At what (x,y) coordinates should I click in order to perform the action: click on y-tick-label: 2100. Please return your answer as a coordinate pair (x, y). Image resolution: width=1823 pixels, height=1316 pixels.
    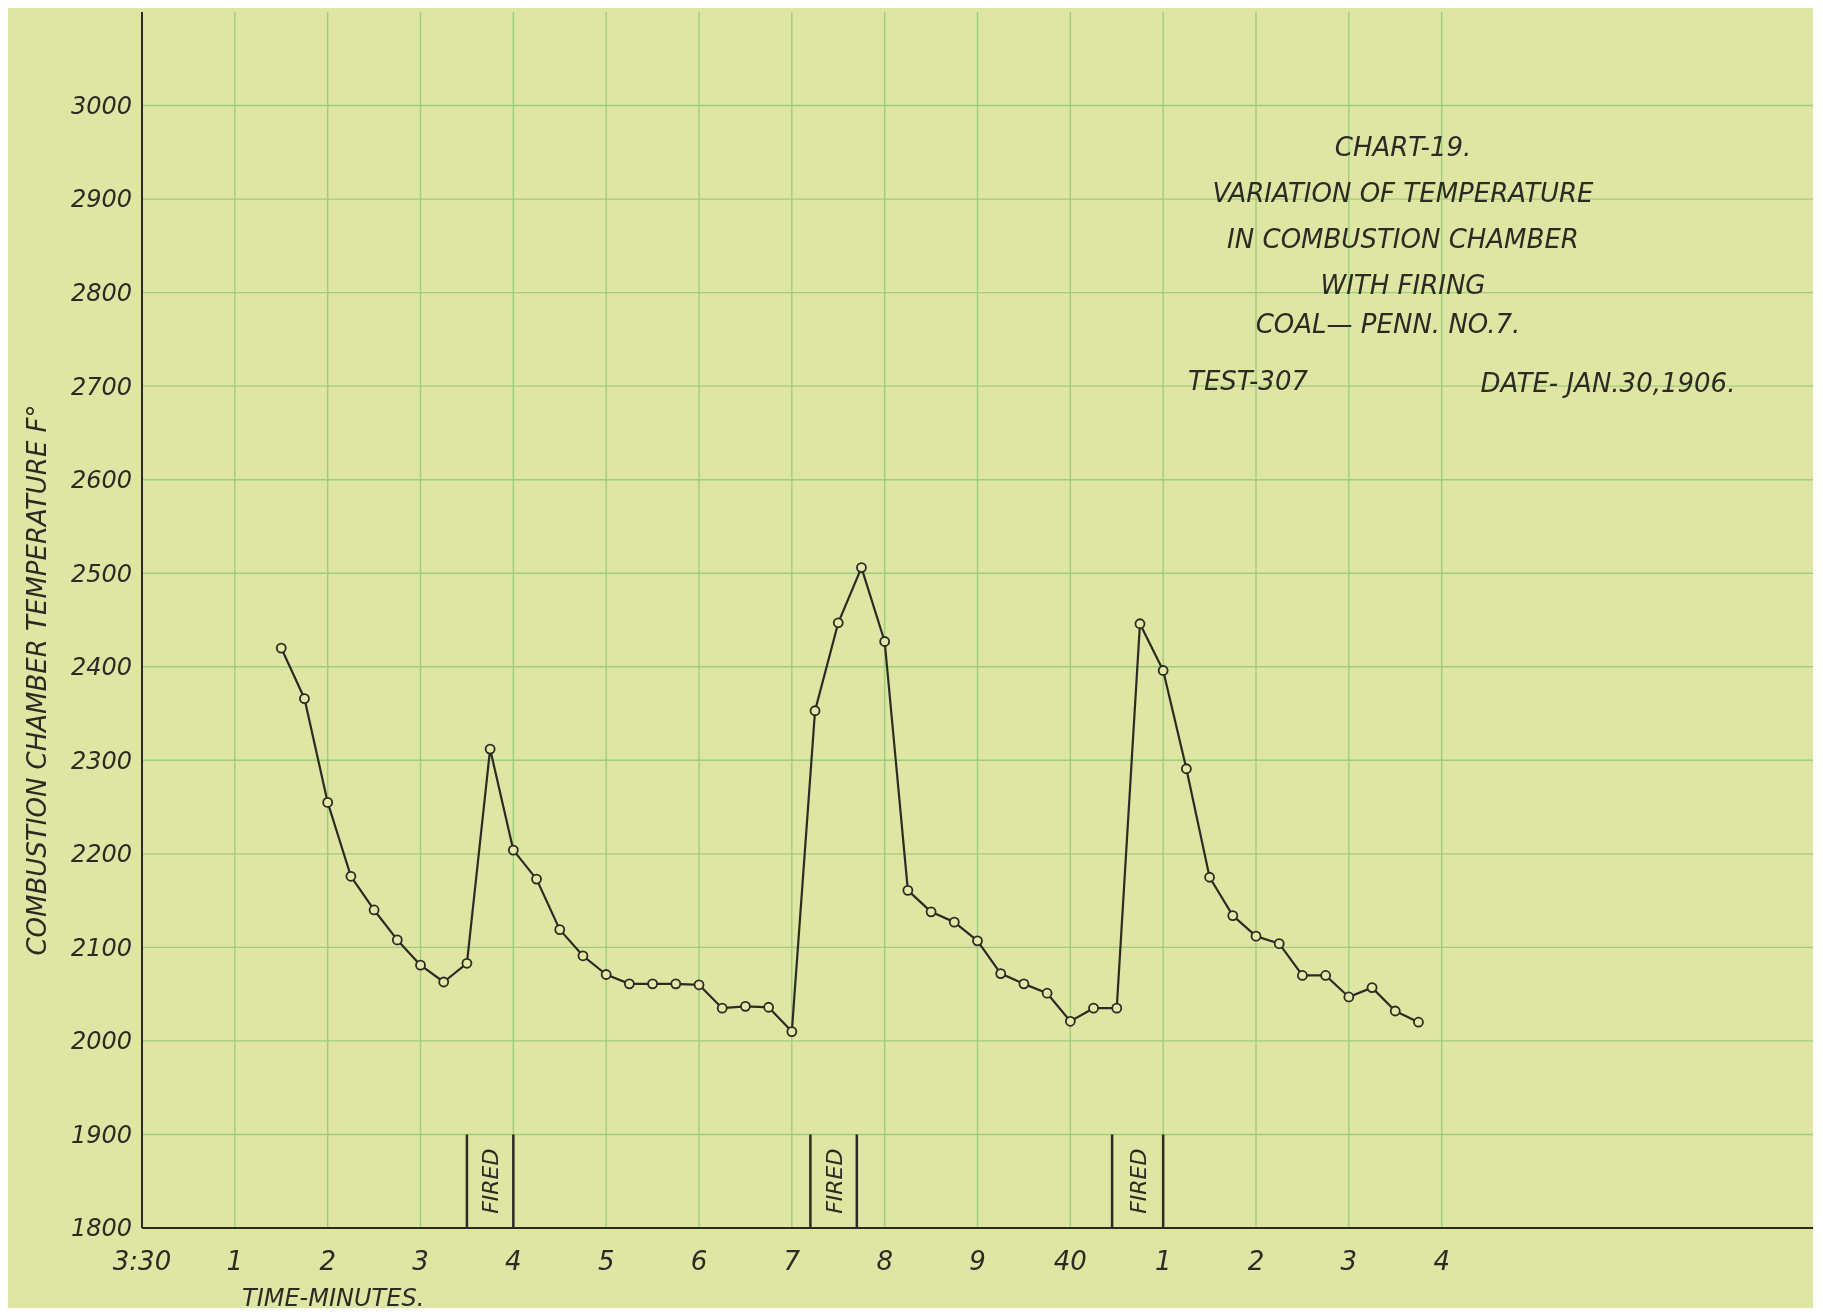
    Looking at the image, I should click on (101, 947).